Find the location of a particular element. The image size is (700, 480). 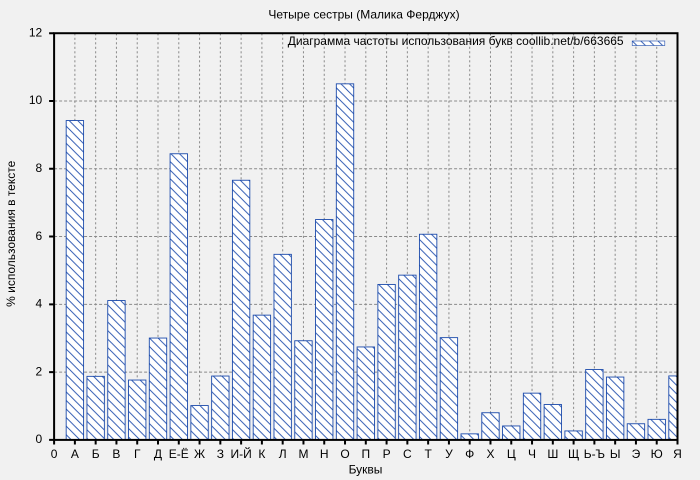

svg-text: З is located at coordinates (220, 454).